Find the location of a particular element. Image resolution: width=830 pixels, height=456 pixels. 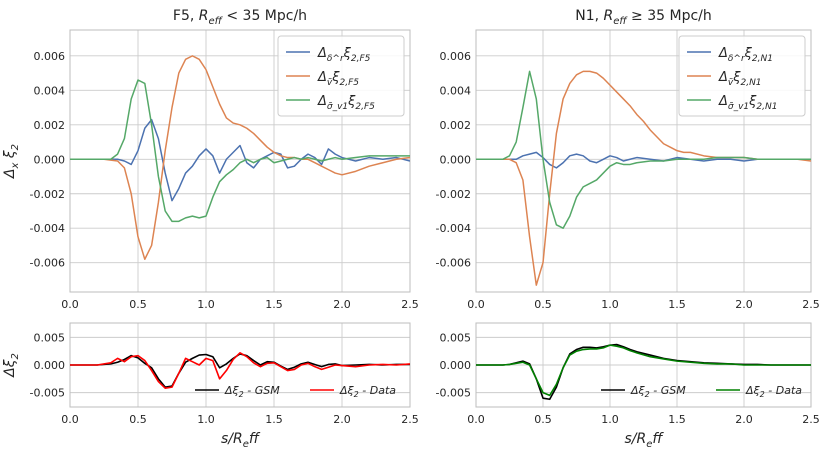

legend-label: Δσ̃_v1ξ2,N1 is located at coordinates (747, 103).